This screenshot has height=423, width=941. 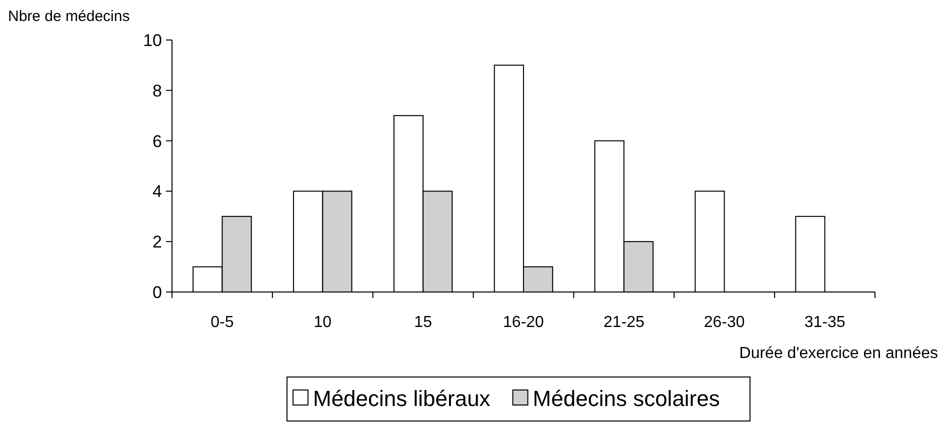 What do you see at coordinates (157, 292) in the screenshot?
I see `y-tick-label: 0` at bounding box center [157, 292].